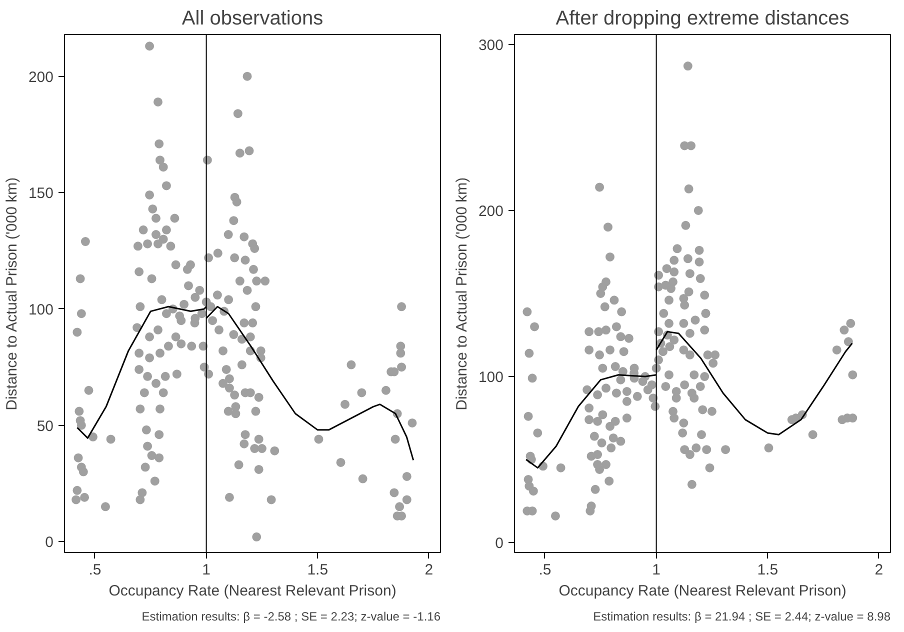 This screenshot has height=632, width=904. I want to click on y-tick-label: 300, so click(491, 45).